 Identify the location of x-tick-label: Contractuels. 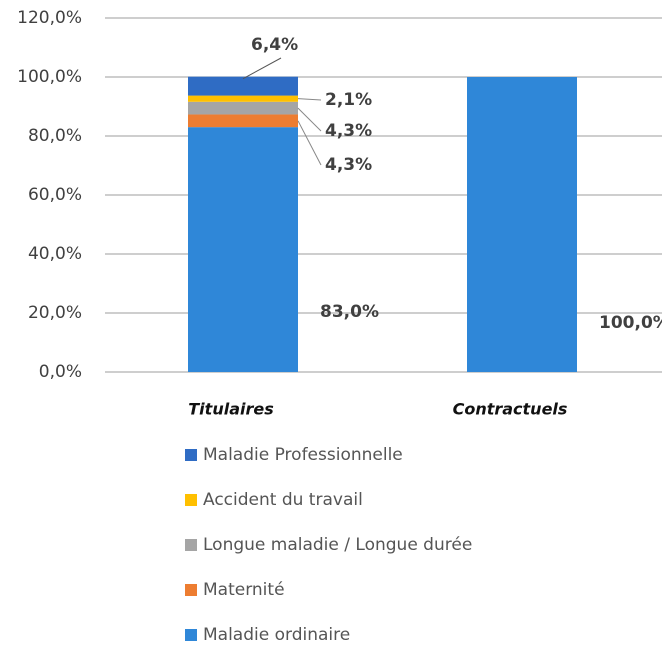
(510, 409).